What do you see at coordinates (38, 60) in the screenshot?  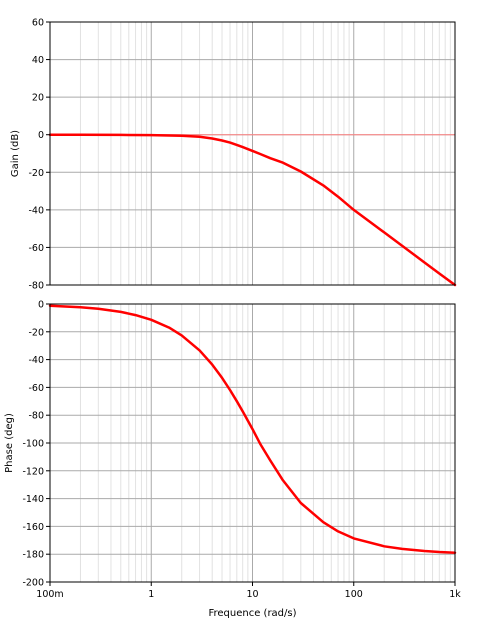 I see `y-tick-label: 40` at bounding box center [38, 60].